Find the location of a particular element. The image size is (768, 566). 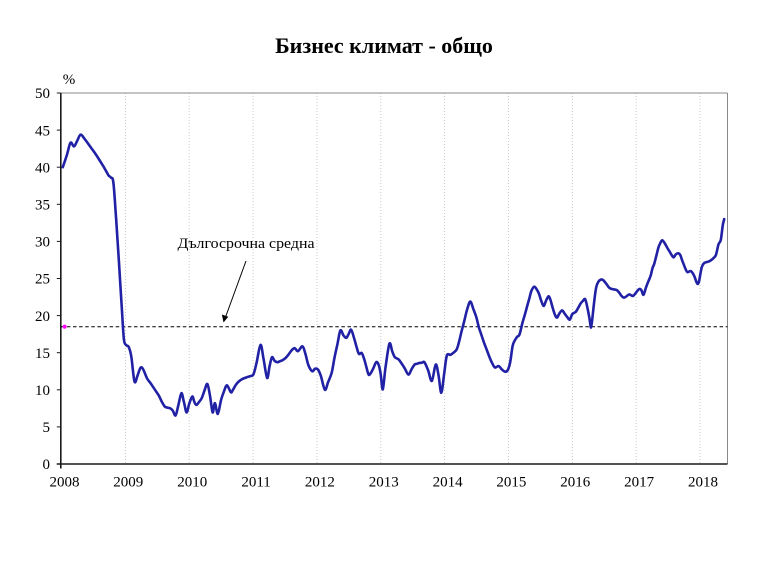

svg-text: 5 is located at coordinates (47, 428).